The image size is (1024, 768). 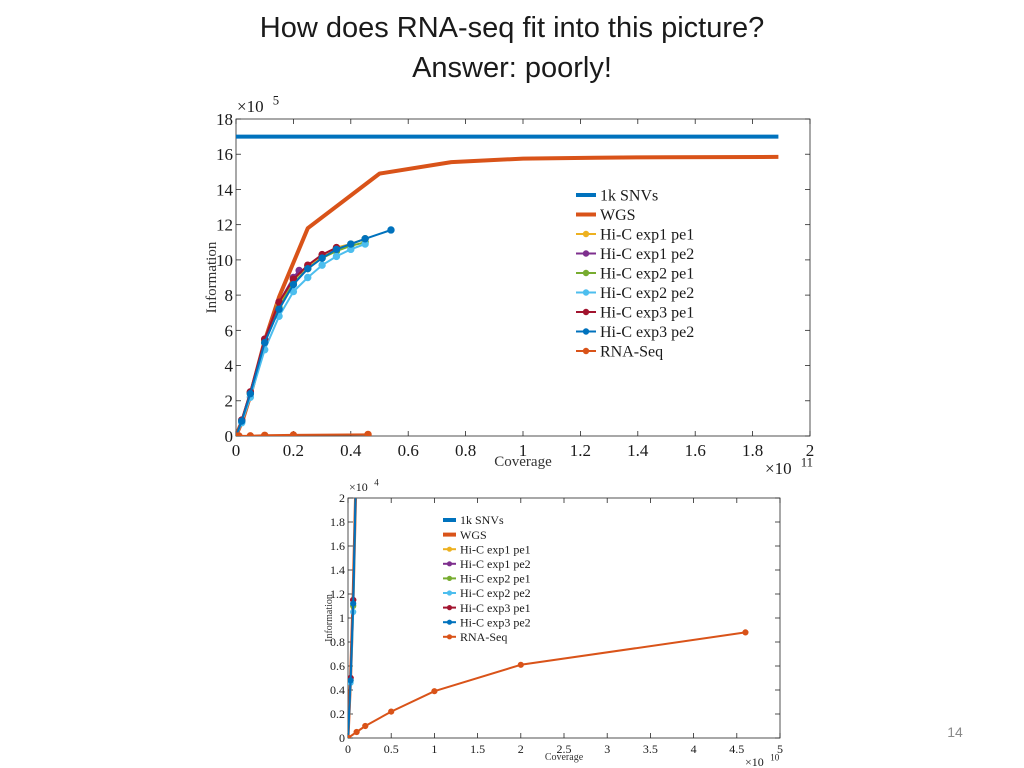 I want to click on legend-item: Hi-C exp1 pe1, so click(x=635, y=235).